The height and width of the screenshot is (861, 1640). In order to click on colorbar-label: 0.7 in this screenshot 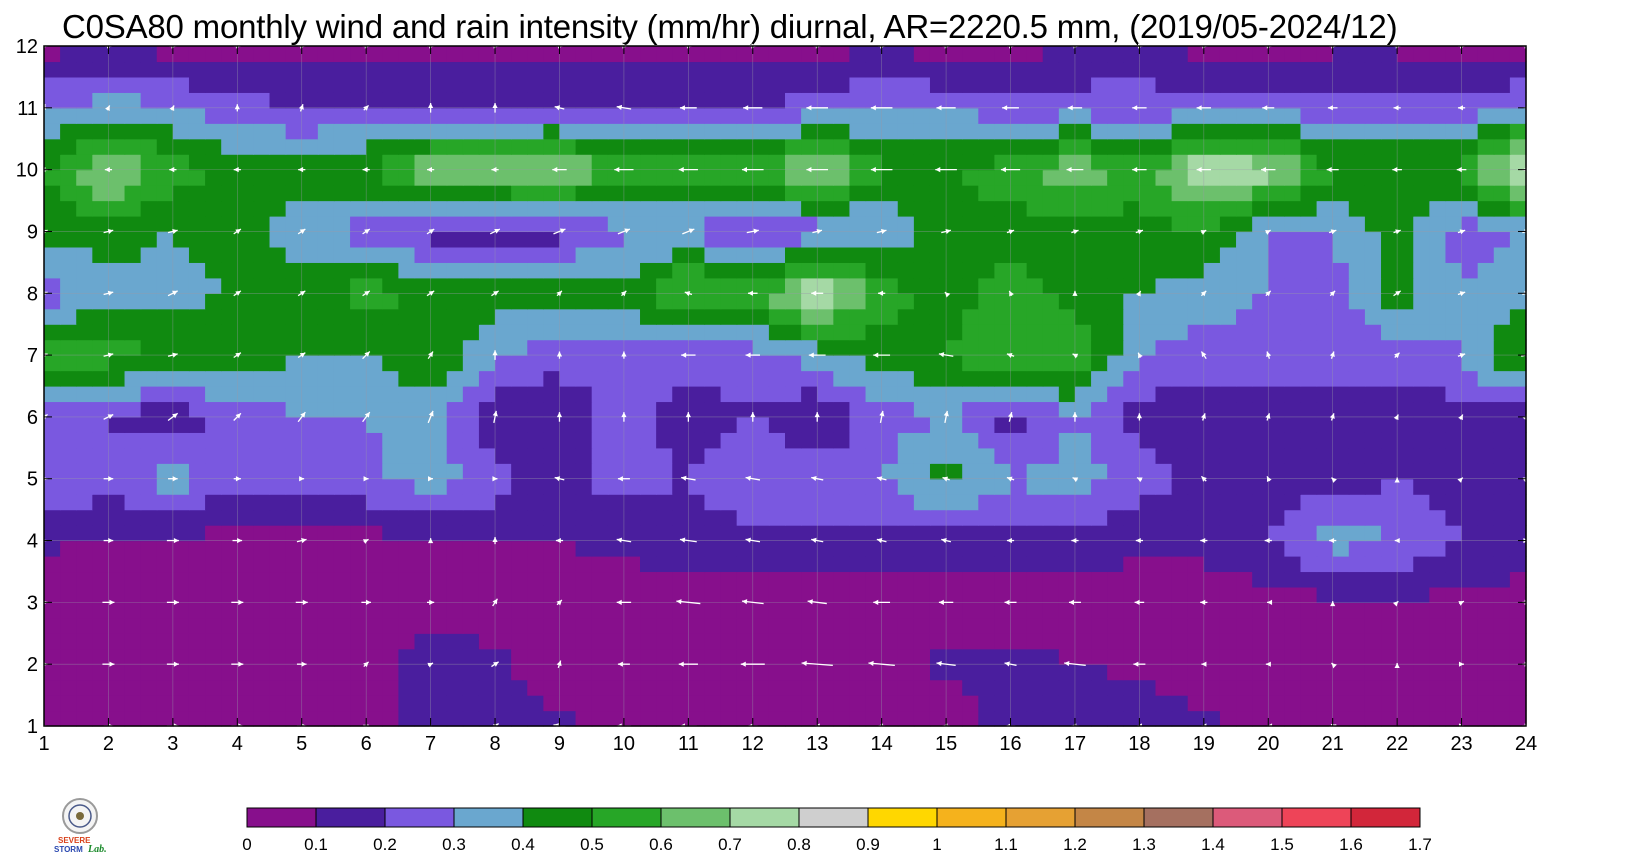, I will do `click(730, 844)`.